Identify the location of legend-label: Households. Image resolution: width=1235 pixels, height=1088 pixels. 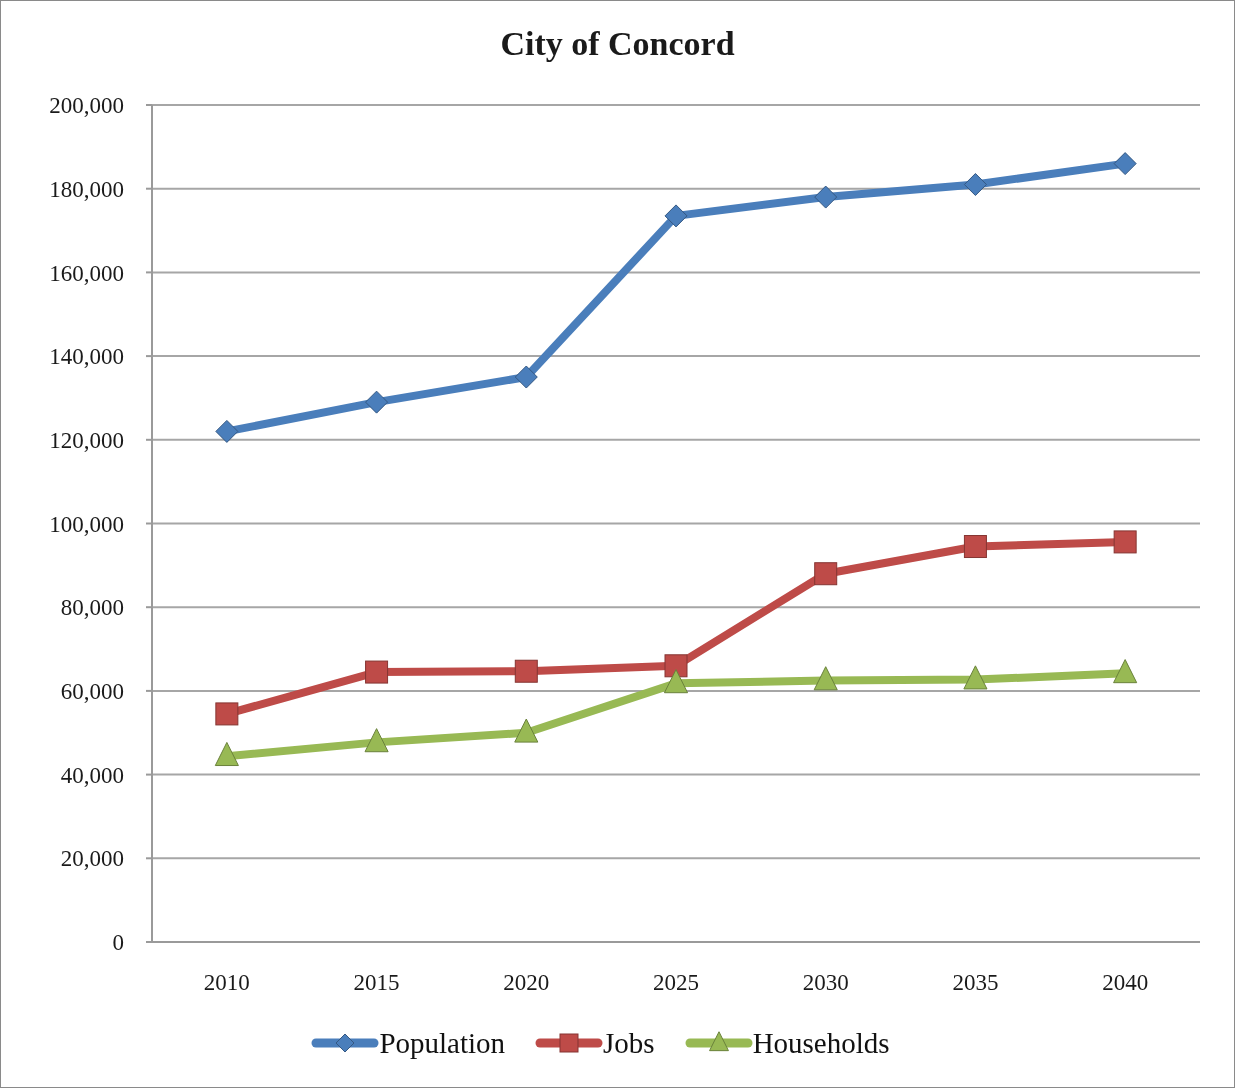
(821, 1043).